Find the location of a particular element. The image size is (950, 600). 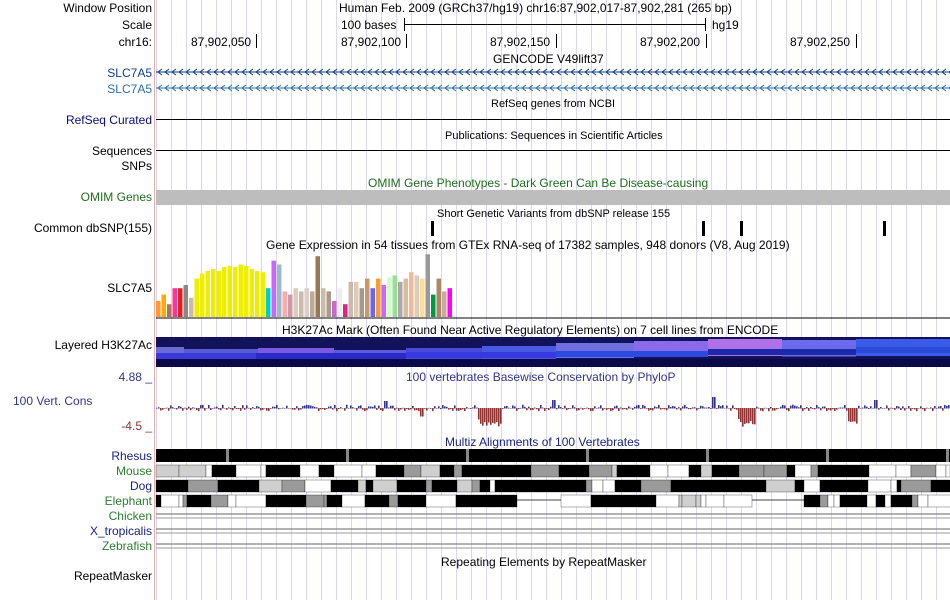

gencode-item-slc7a5: SLC7A5 is located at coordinates (129, 73).